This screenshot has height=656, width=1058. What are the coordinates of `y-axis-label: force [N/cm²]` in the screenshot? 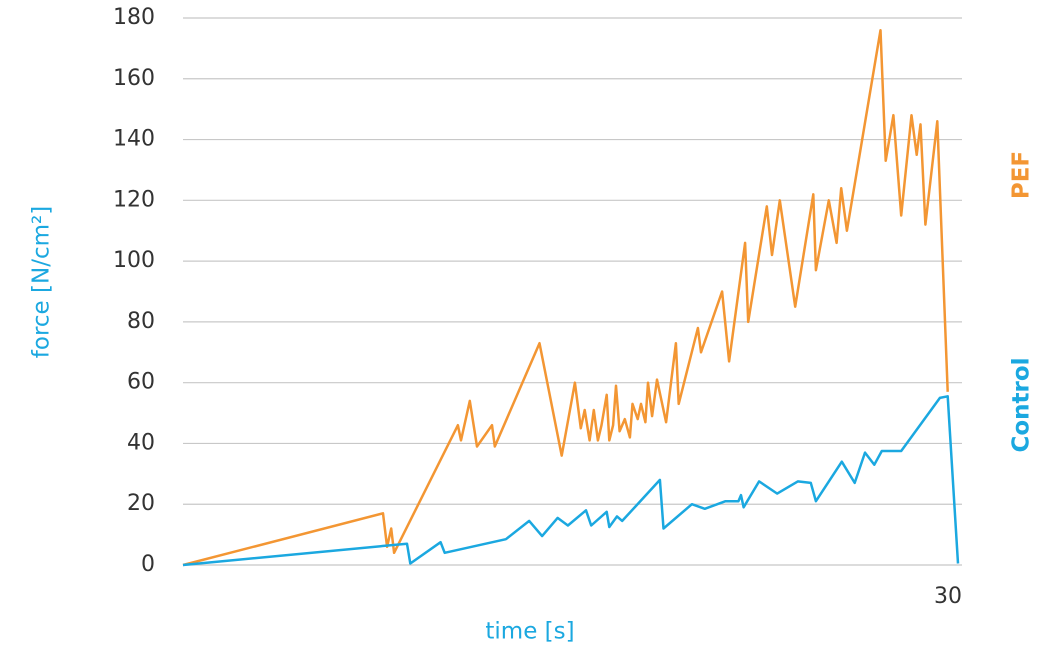 It's located at (42, 282).